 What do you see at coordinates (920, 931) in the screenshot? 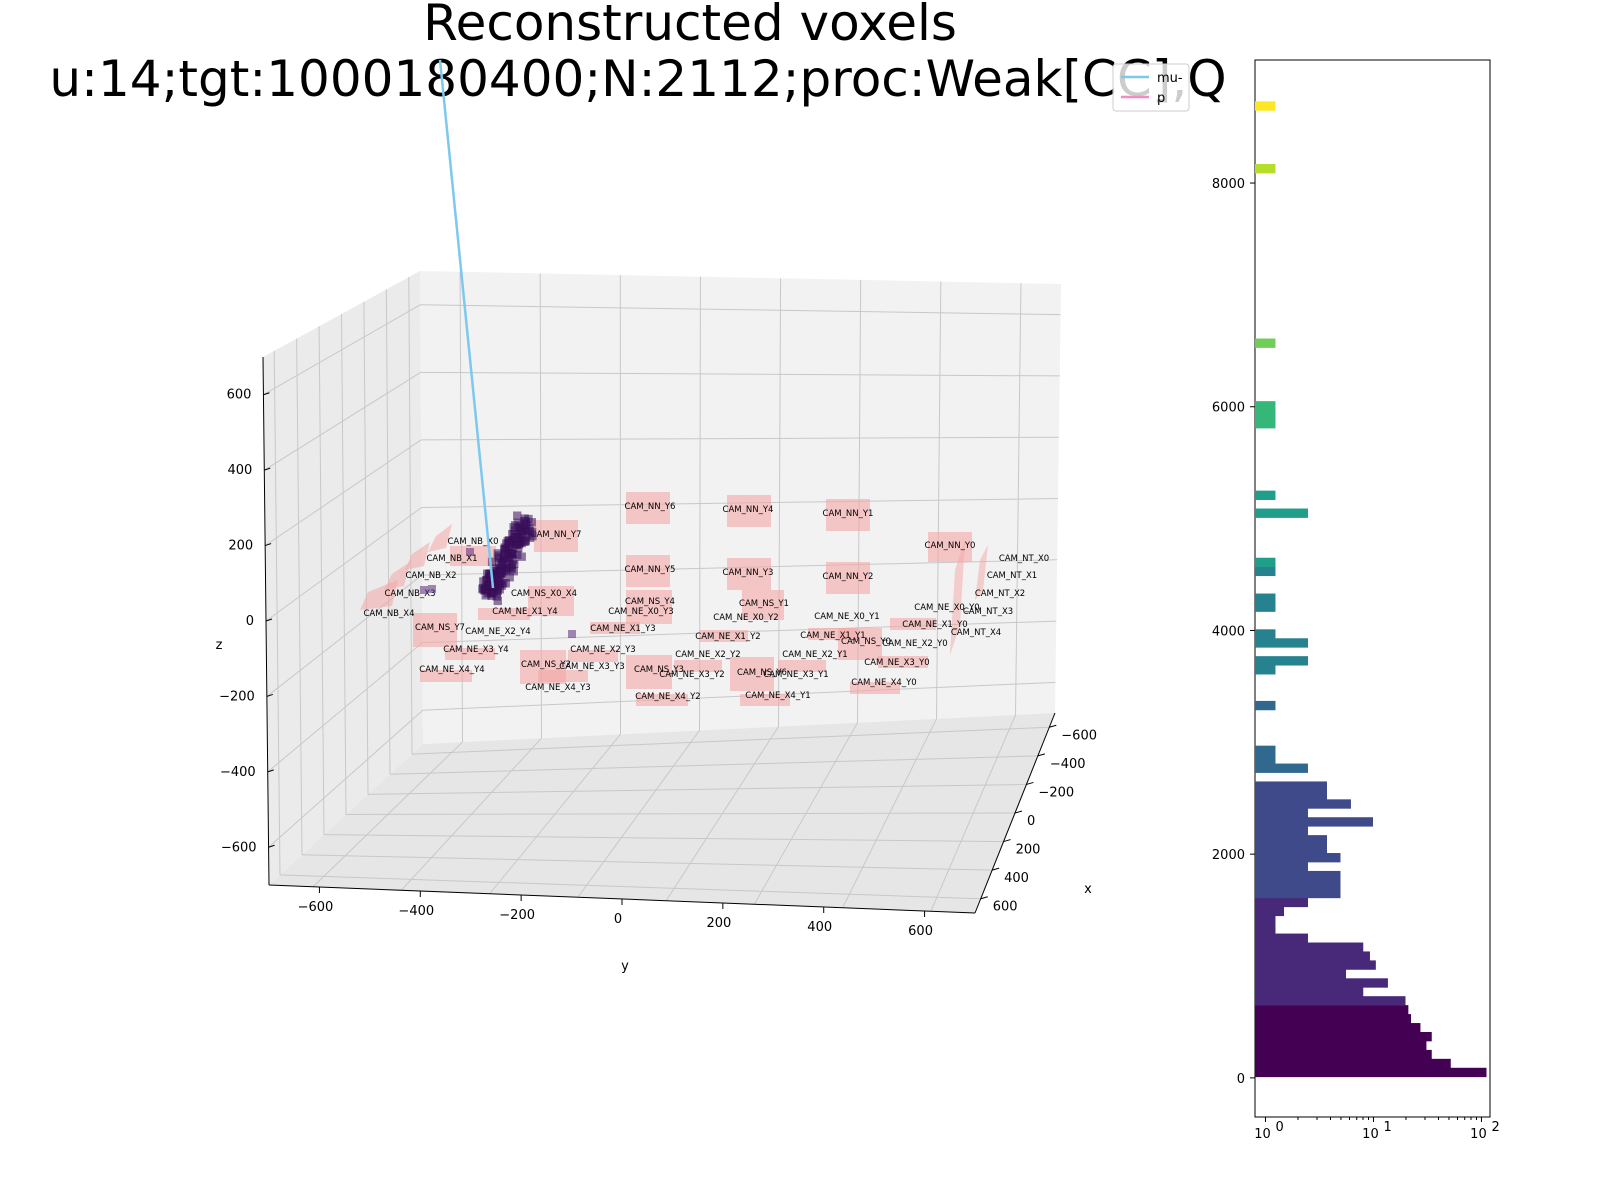
I see `y-tick-label: 600` at bounding box center [920, 931].